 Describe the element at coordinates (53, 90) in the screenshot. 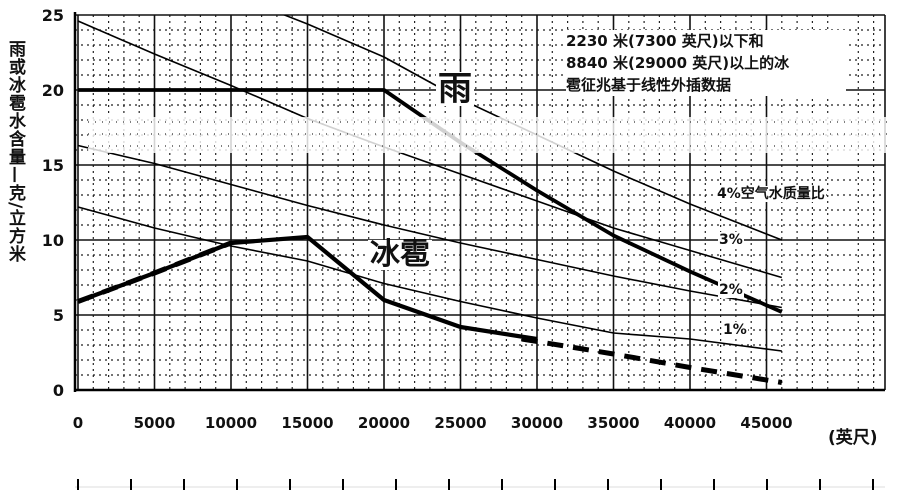

I see `y-tick-label: 20` at that location.